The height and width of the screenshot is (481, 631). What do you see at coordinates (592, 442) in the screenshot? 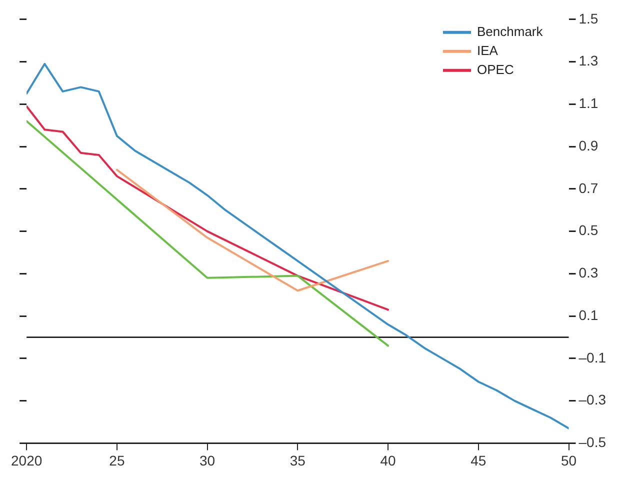
I see `y-tick-label: –0.5` at bounding box center [592, 442].